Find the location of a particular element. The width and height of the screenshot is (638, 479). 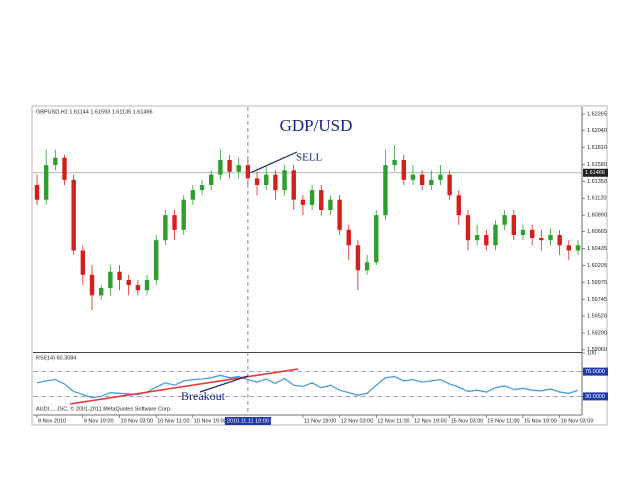

y-tick-label: 1.60435 is located at coordinates (597, 249).